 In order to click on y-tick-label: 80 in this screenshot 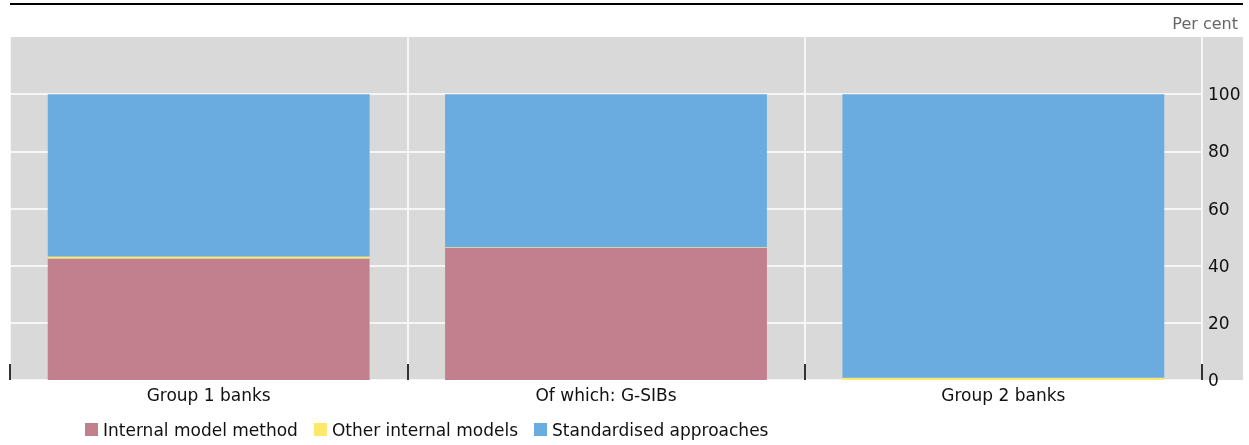, I will do `click(1219, 151)`.